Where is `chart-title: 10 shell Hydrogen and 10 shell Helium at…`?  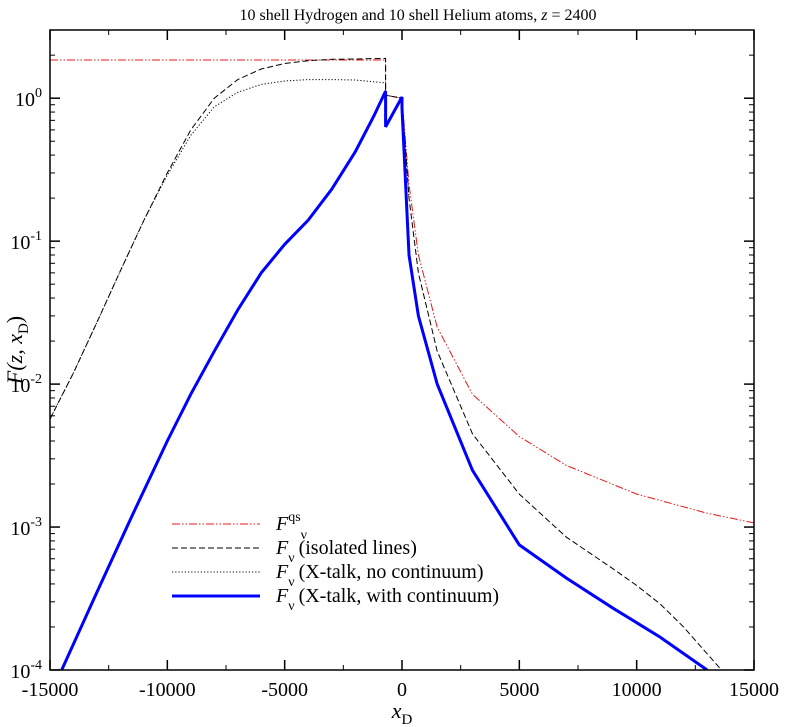
chart-title: 10 shell Hydrogen and 10 shell Helium at… is located at coordinates (418, 15).